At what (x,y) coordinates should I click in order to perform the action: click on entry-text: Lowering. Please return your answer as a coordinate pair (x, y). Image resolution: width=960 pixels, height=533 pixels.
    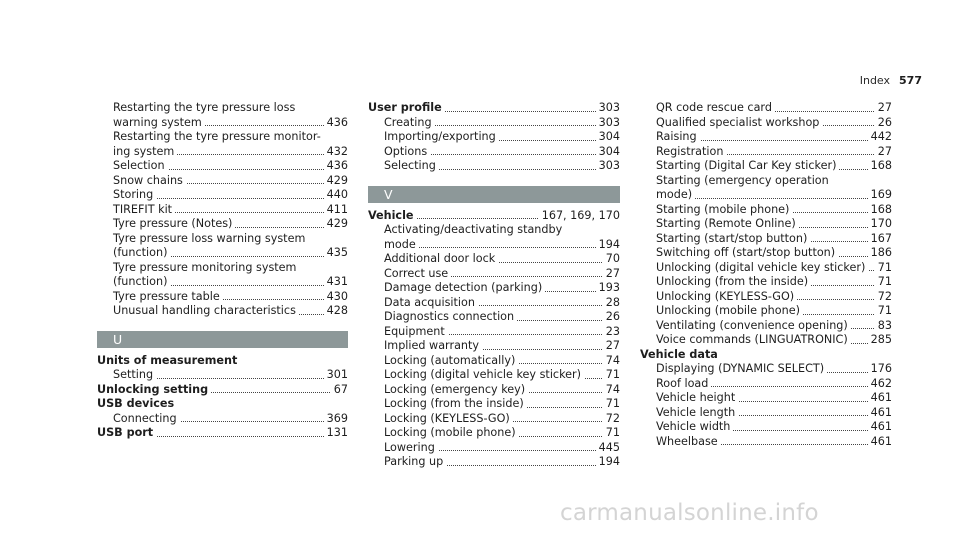
    Looking at the image, I should click on (411, 447).